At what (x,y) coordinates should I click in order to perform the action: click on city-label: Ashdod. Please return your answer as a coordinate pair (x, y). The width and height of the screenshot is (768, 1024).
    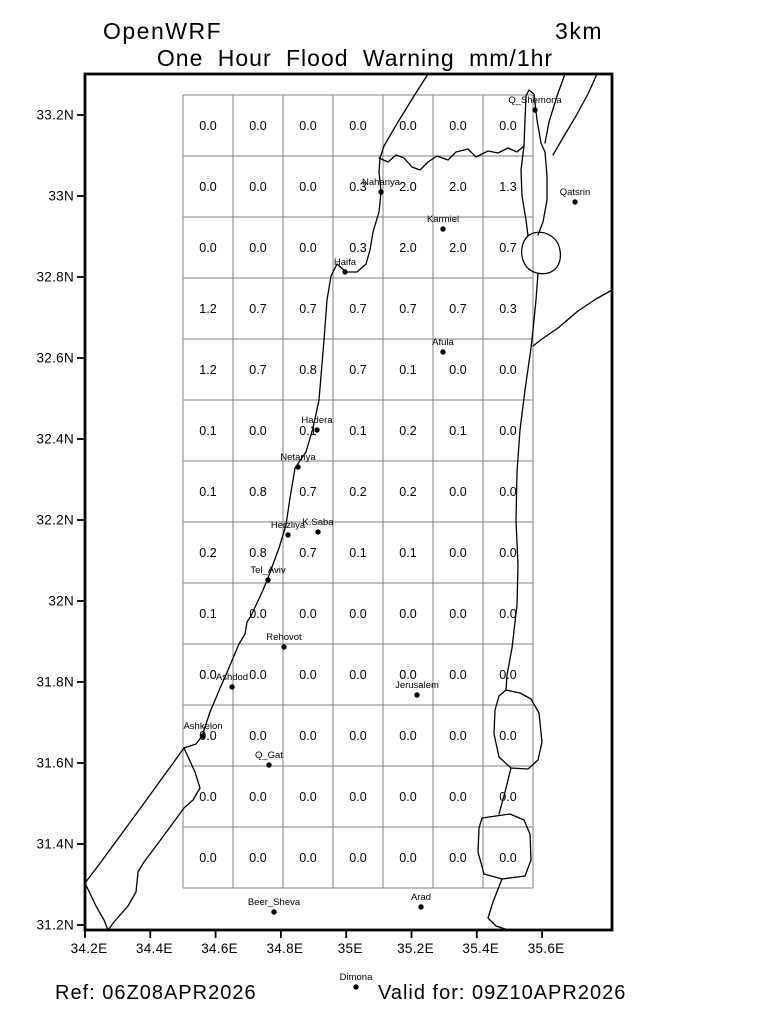
    Looking at the image, I should click on (232, 677).